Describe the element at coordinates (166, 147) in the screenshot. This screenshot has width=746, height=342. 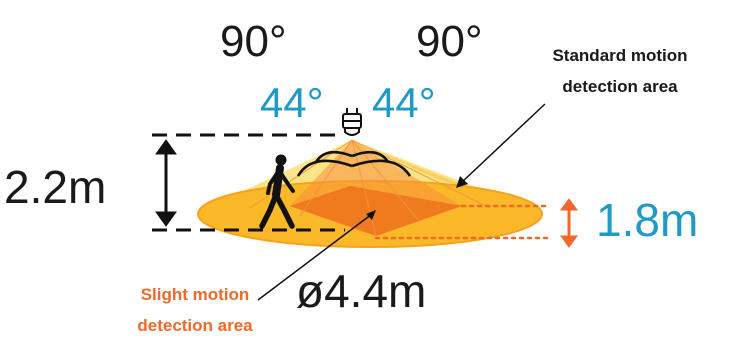
I see `mount-height-arrow-head-top` at that location.